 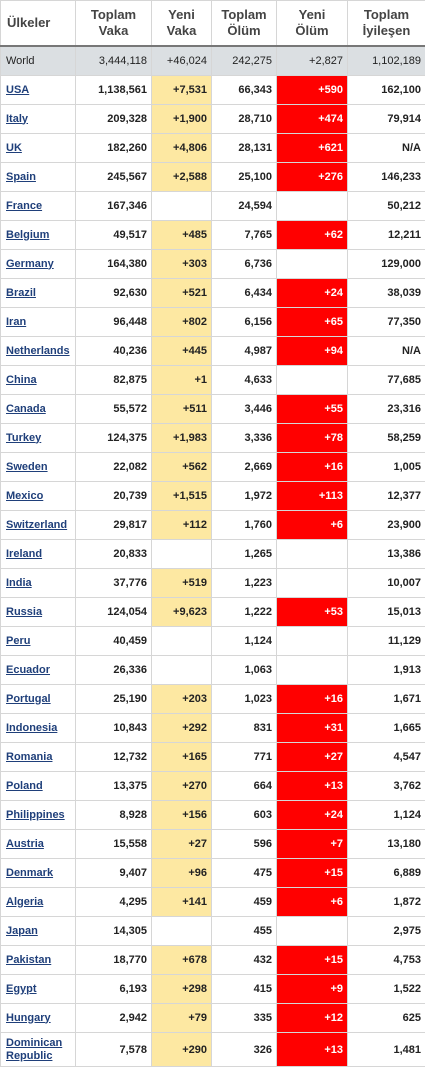 I want to click on header-total-deaths: Toplam Ölüm, so click(x=244, y=23).